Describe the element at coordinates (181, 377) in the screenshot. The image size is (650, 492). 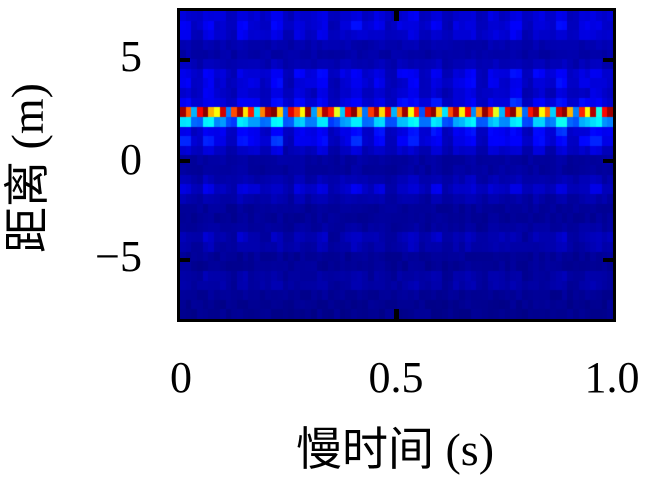
I see `x-tick-label-0: 0` at that location.